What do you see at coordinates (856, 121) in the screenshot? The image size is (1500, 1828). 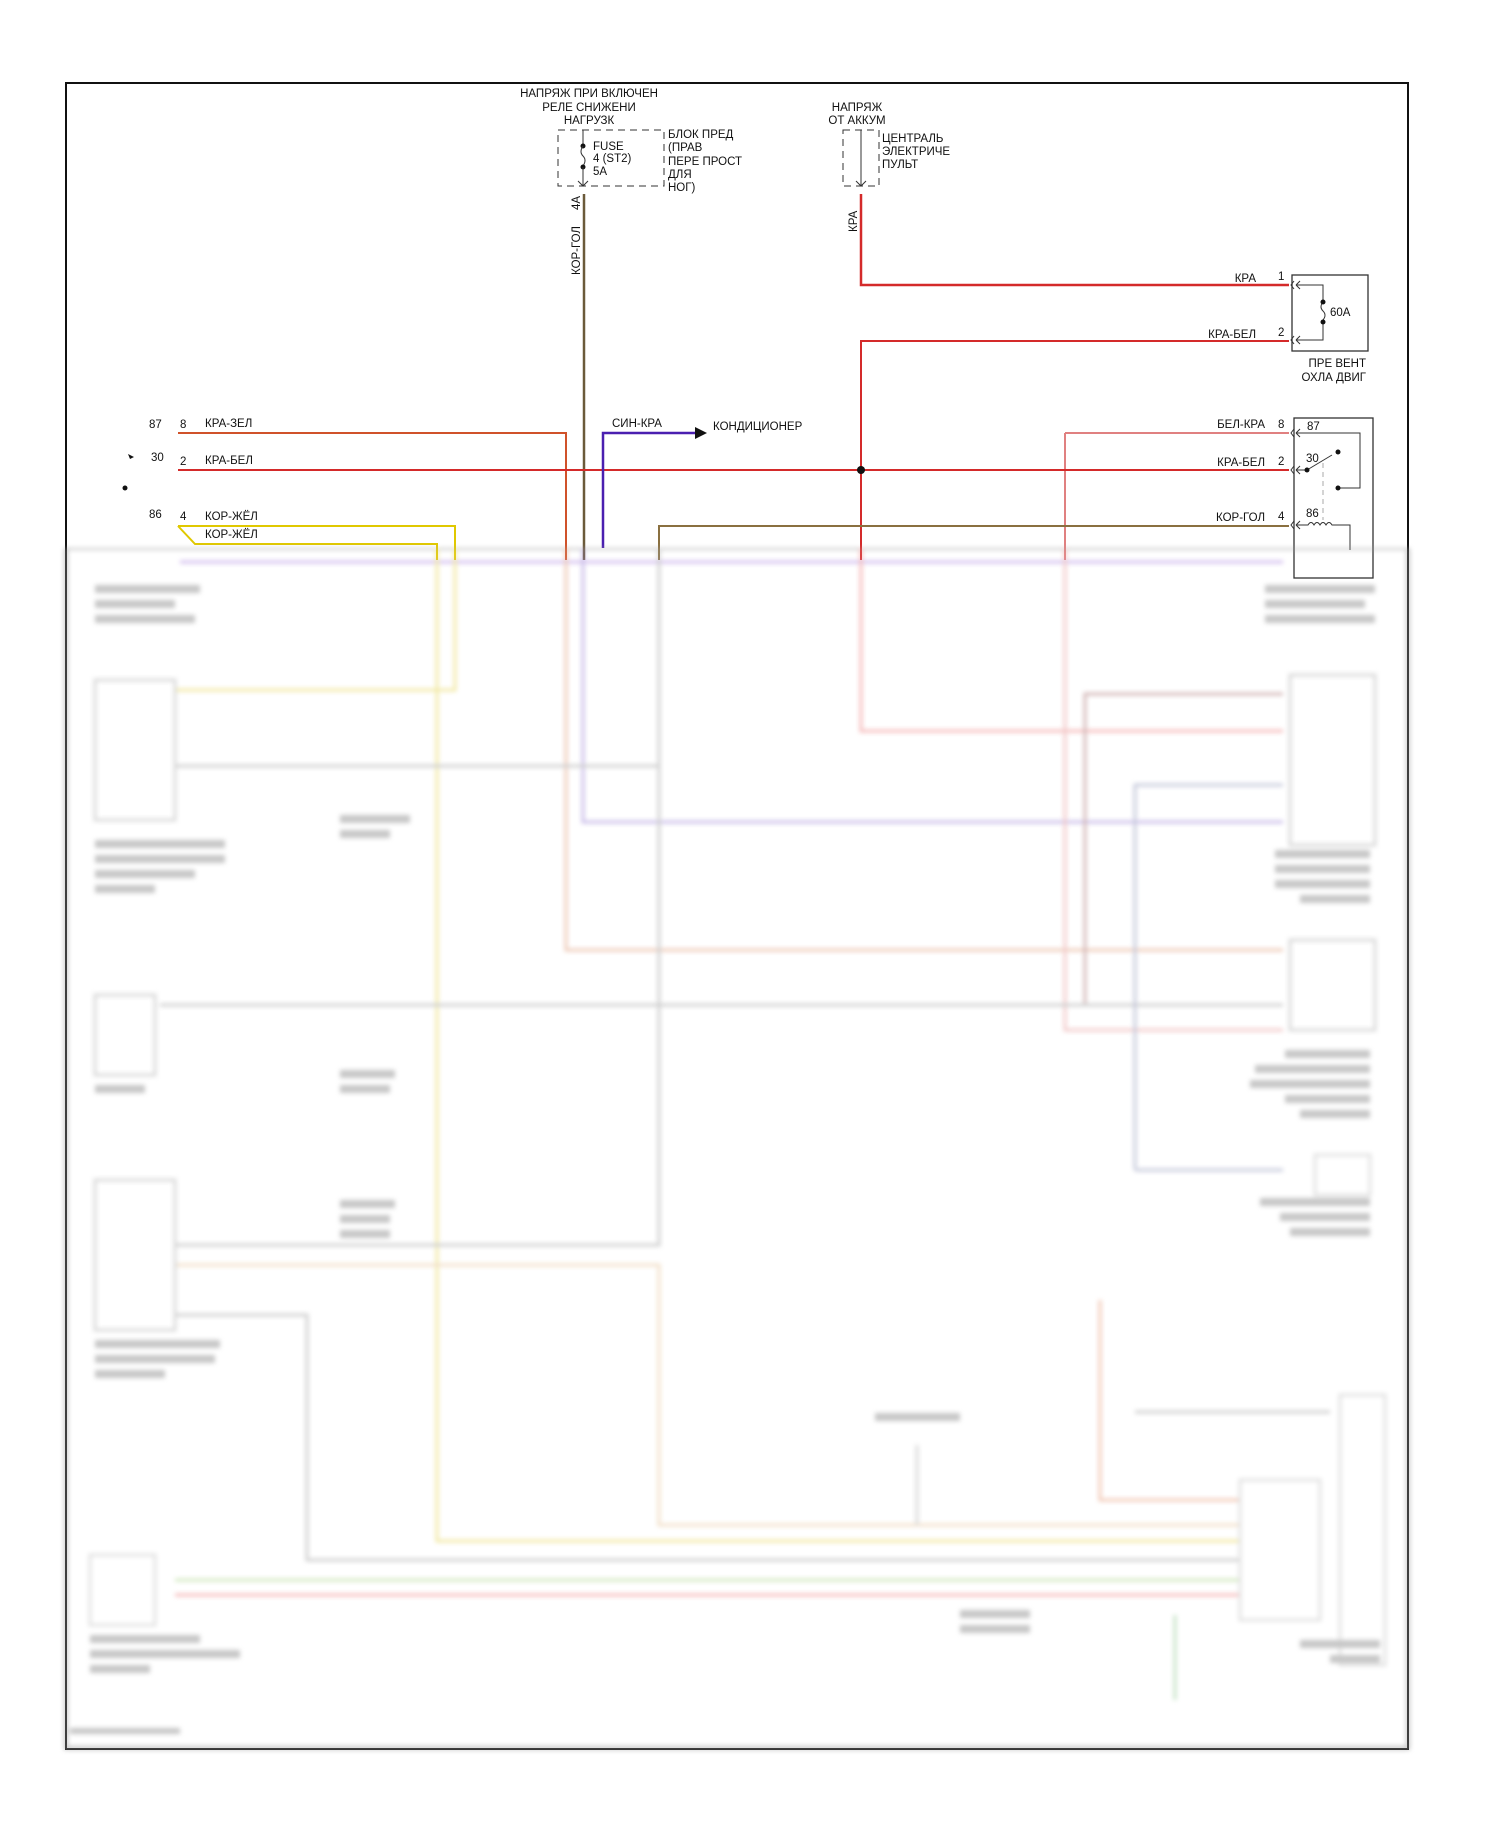 I see `source-title-line: ОТ АККУМ` at bounding box center [856, 121].